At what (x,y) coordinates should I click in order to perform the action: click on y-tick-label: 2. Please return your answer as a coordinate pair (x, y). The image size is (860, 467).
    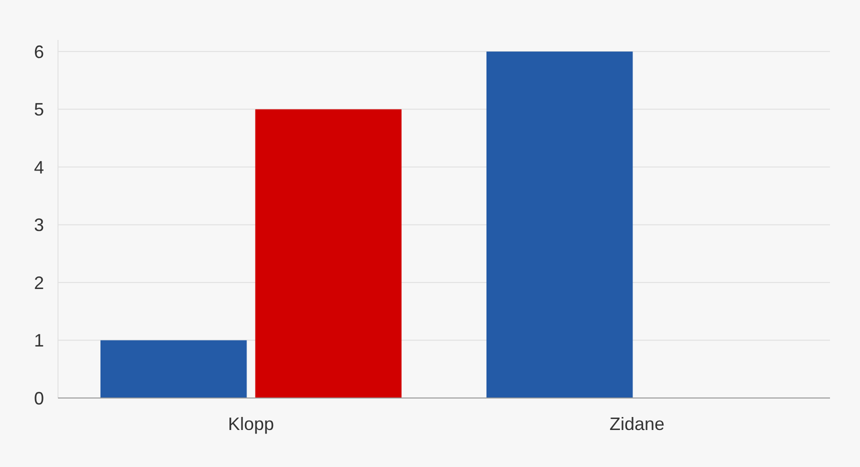
    Looking at the image, I should click on (39, 282).